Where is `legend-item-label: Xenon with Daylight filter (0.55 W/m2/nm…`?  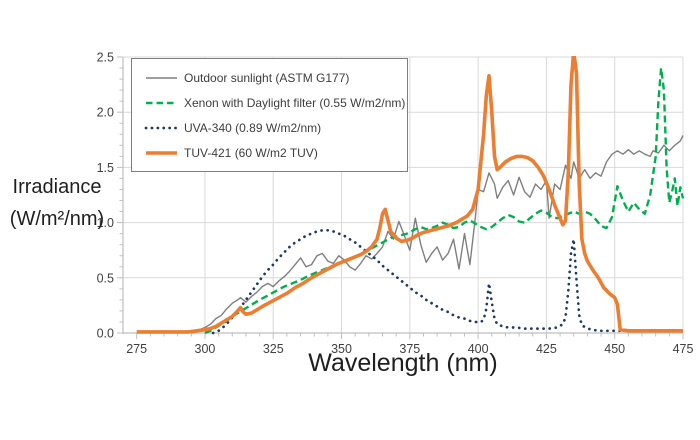
legend-item-label: Xenon with Daylight filter (0.55 W/m2/nm… is located at coordinates (295, 102).